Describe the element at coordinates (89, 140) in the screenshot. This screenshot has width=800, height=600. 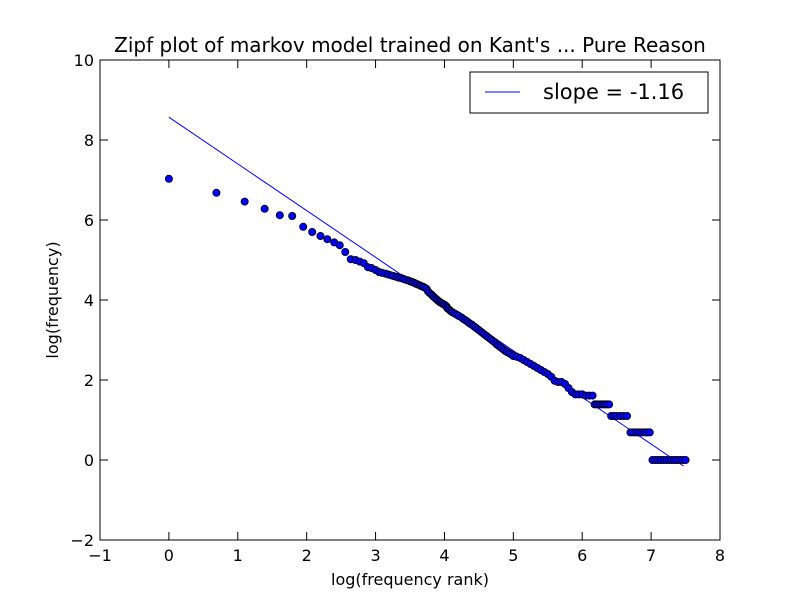
I see `y-tick-label: 8` at that location.